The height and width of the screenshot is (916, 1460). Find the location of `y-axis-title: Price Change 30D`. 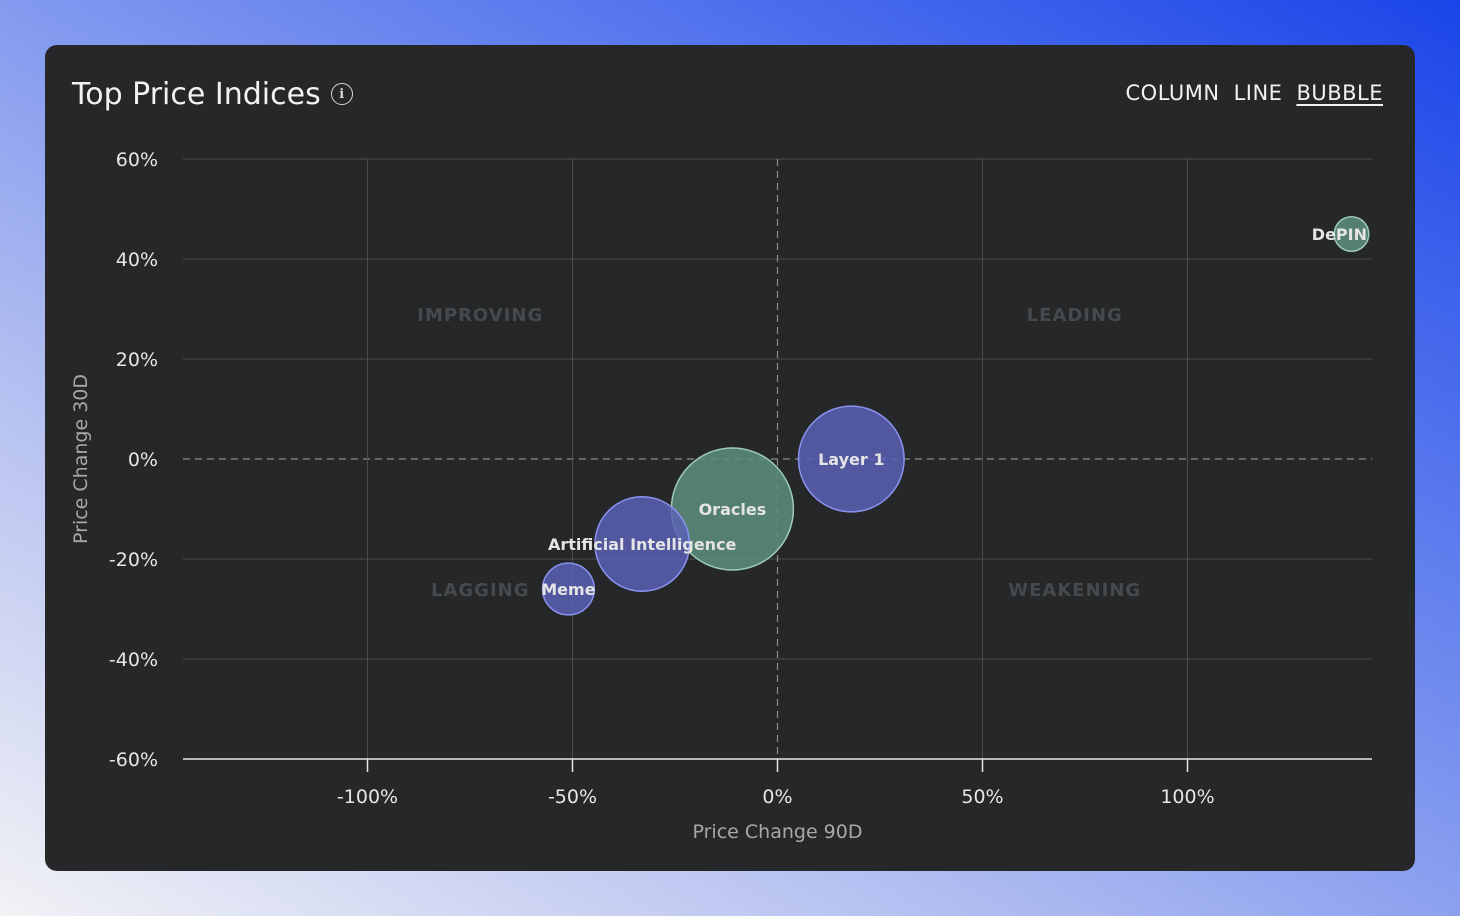

y-axis-title: Price Change 30D is located at coordinates (81, 459).